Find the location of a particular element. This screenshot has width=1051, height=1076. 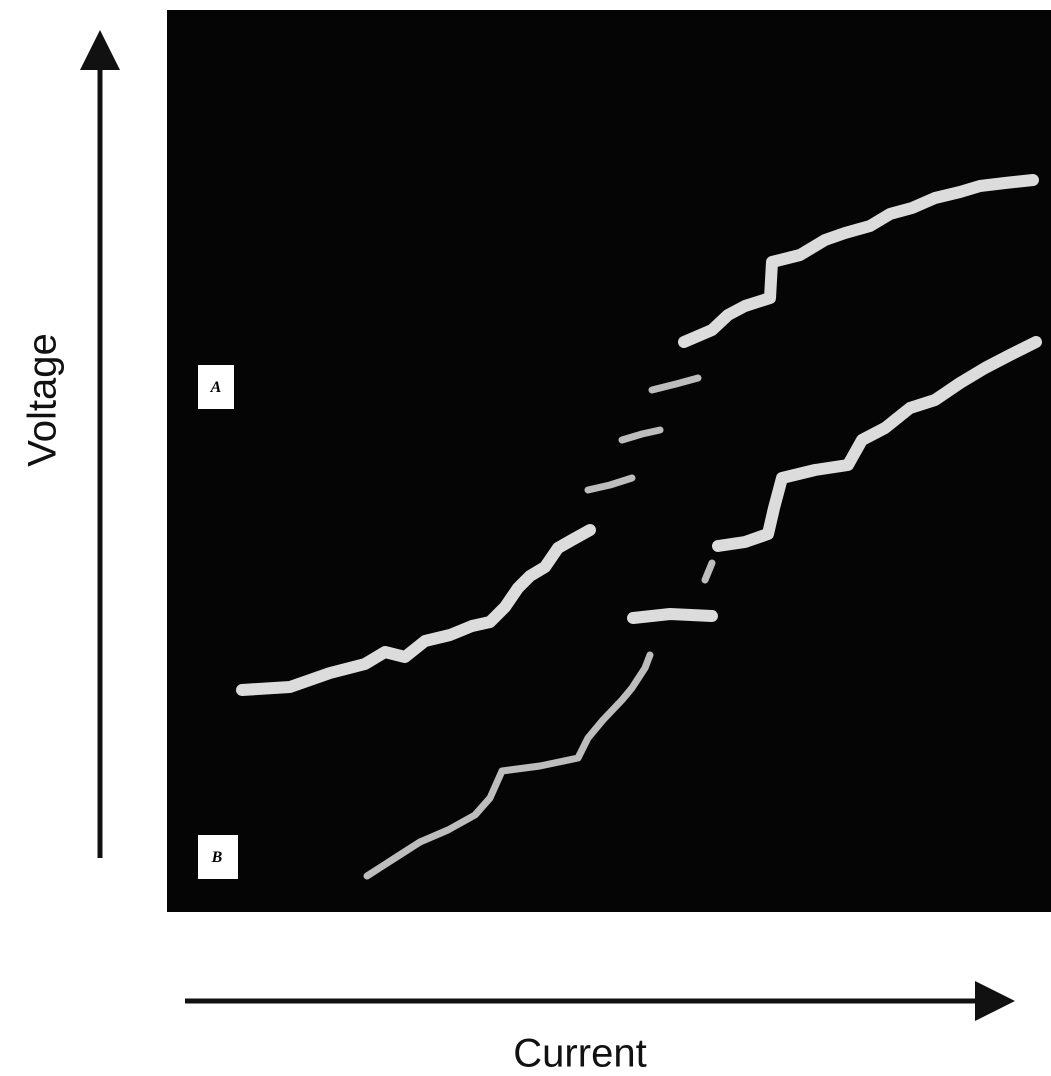

trace-a-lower is located at coordinates (416, 610).